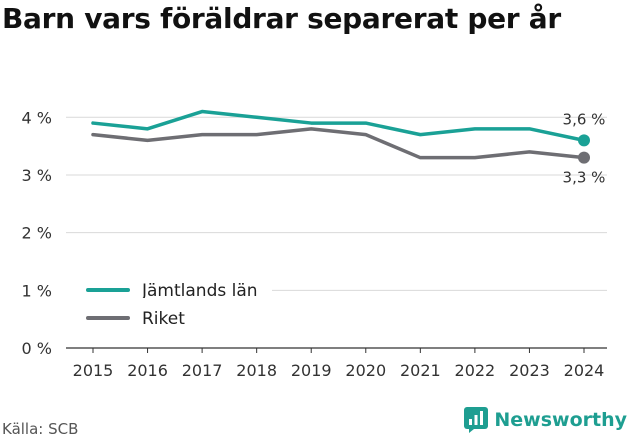 This screenshot has height=439, width=631. What do you see at coordinates (339, 364) in the screenshot?
I see `x-axis: 2015 2016 2017 2018 2019 2020 2021 2022 2023 2024` at bounding box center [339, 364].